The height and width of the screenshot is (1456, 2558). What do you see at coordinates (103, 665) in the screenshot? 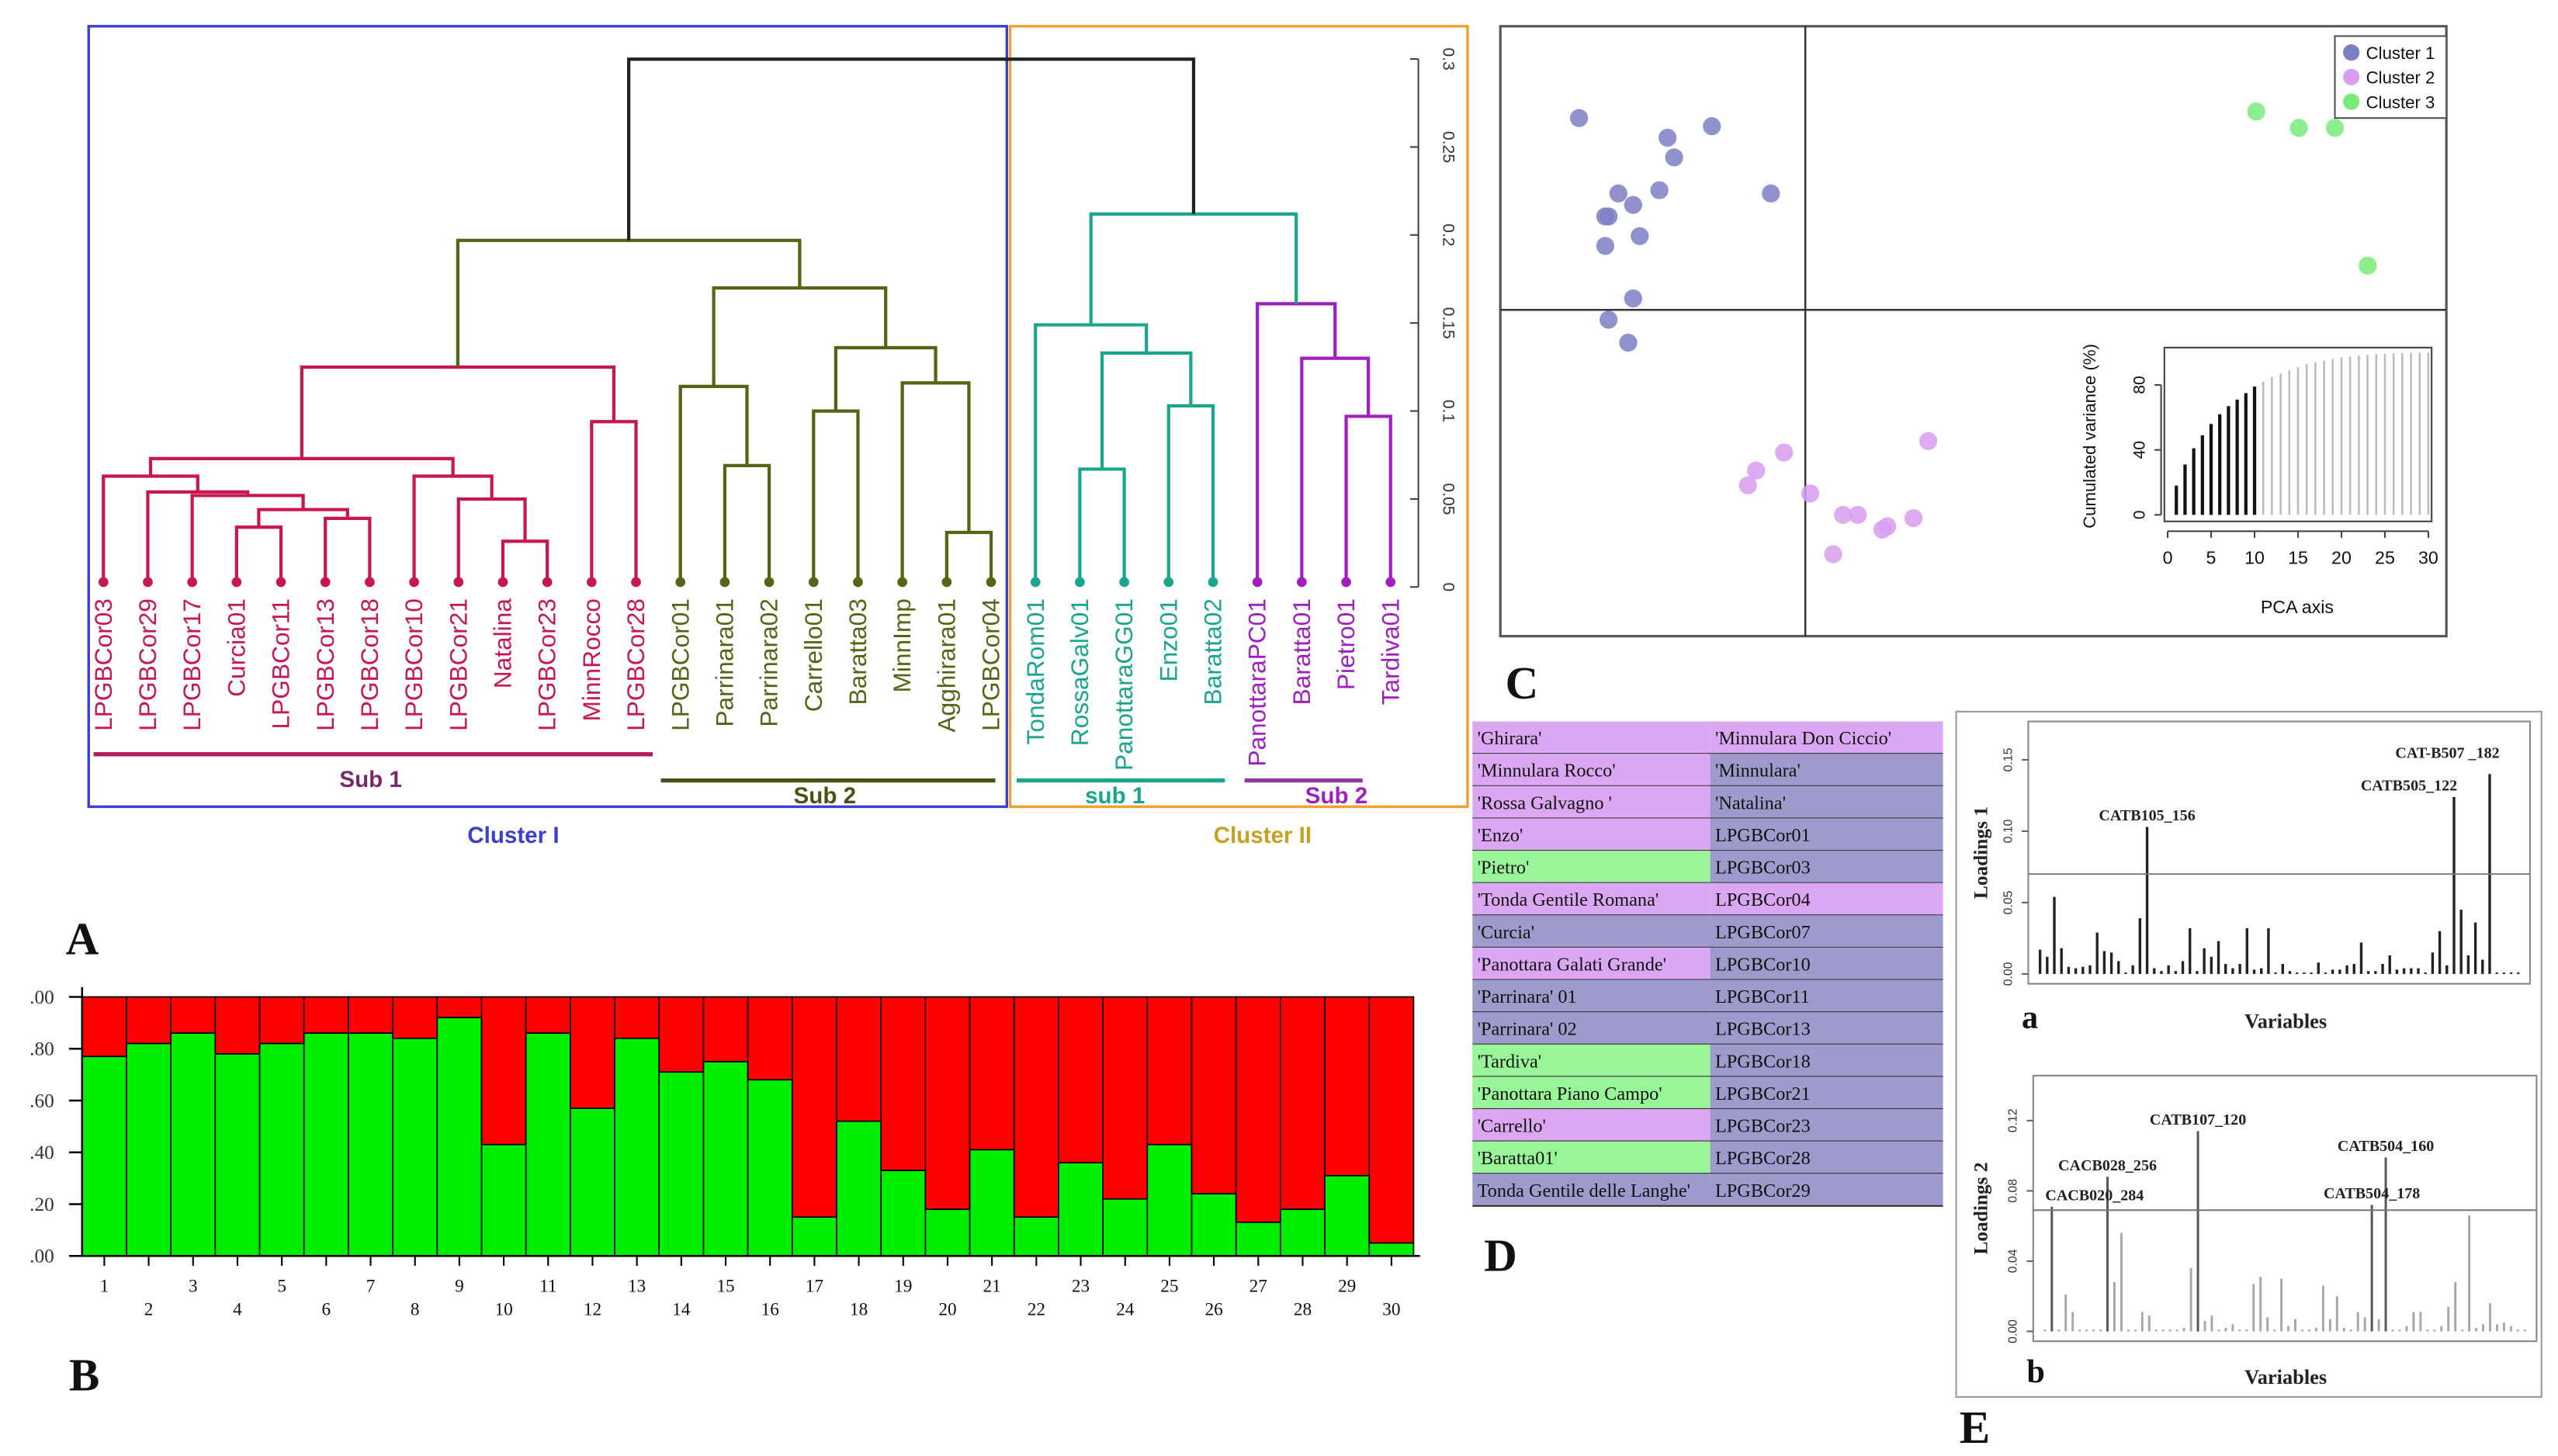
I see `leaf-label: LPGBCor03` at bounding box center [103, 665].